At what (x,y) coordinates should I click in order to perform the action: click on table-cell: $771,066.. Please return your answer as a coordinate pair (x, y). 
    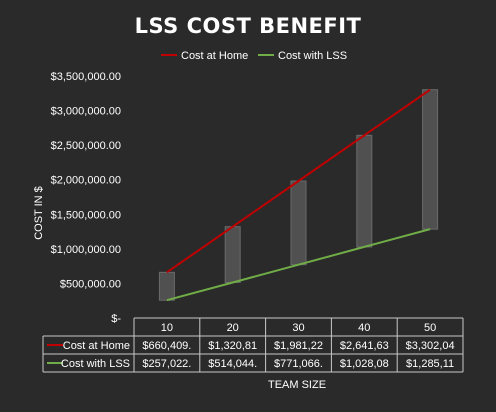
    Looking at the image, I should click on (298, 364).